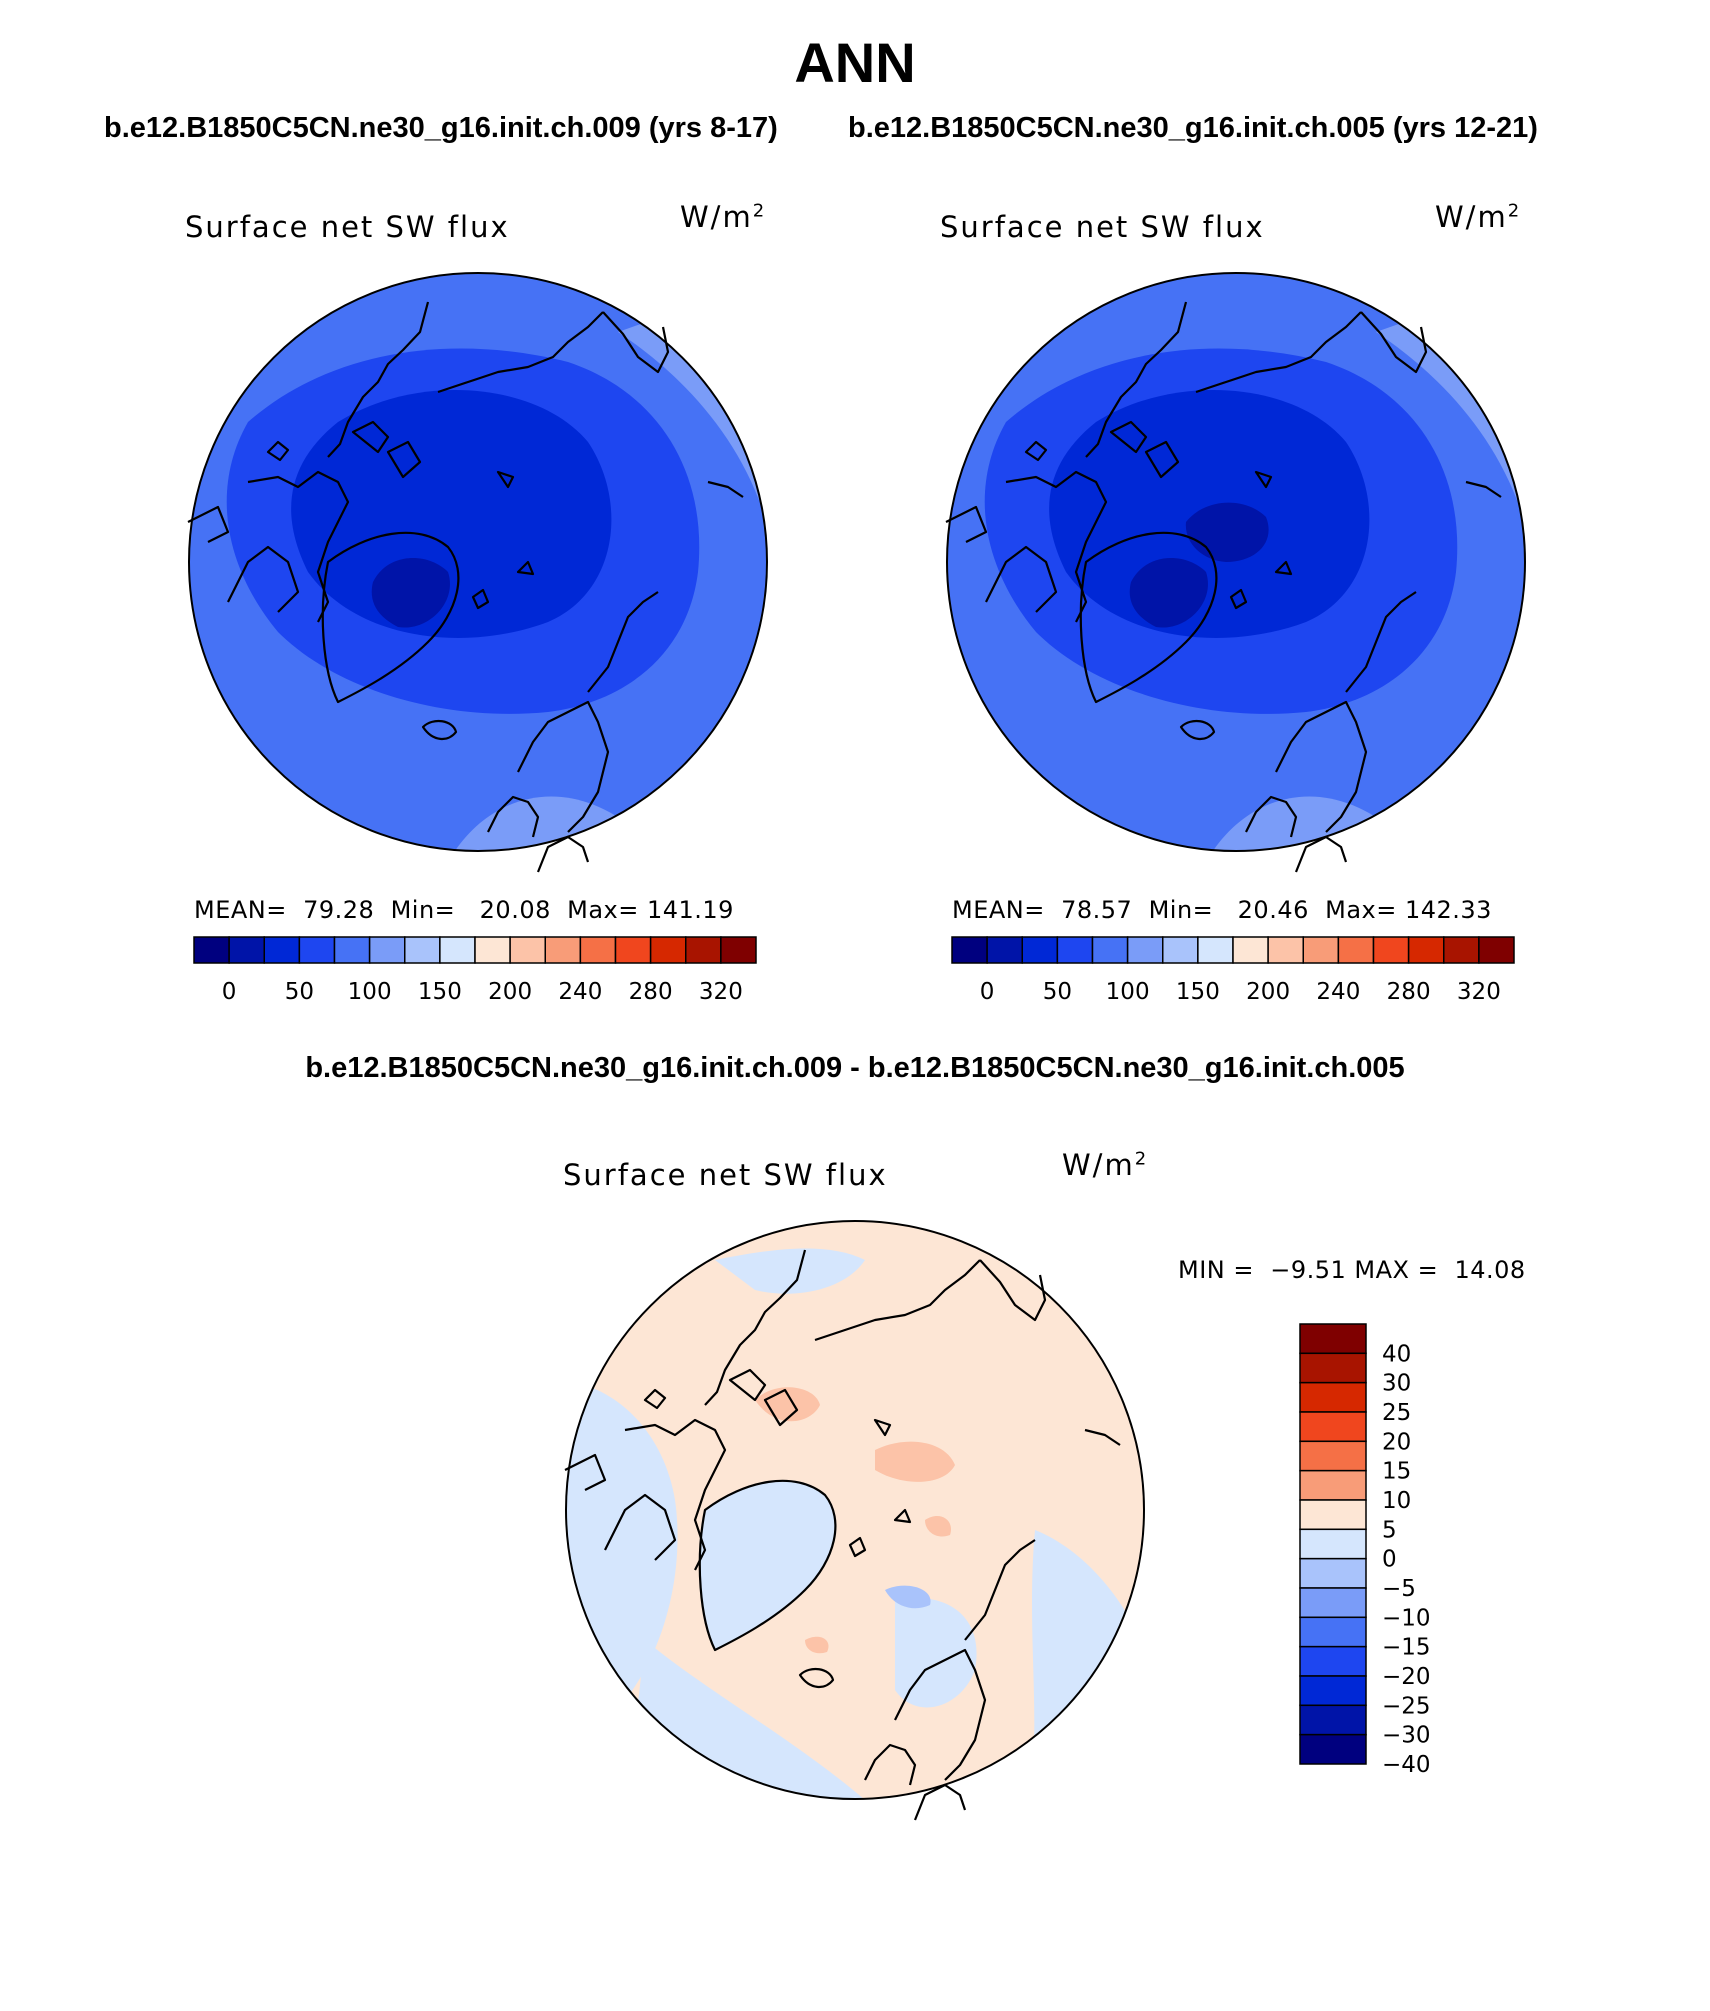 Image resolution: width=1710 pixels, height=2011 pixels. What do you see at coordinates (915, 1461) in the screenshot?
I see `diff-fill-pos2-b` at bounding box center [915, 1461].